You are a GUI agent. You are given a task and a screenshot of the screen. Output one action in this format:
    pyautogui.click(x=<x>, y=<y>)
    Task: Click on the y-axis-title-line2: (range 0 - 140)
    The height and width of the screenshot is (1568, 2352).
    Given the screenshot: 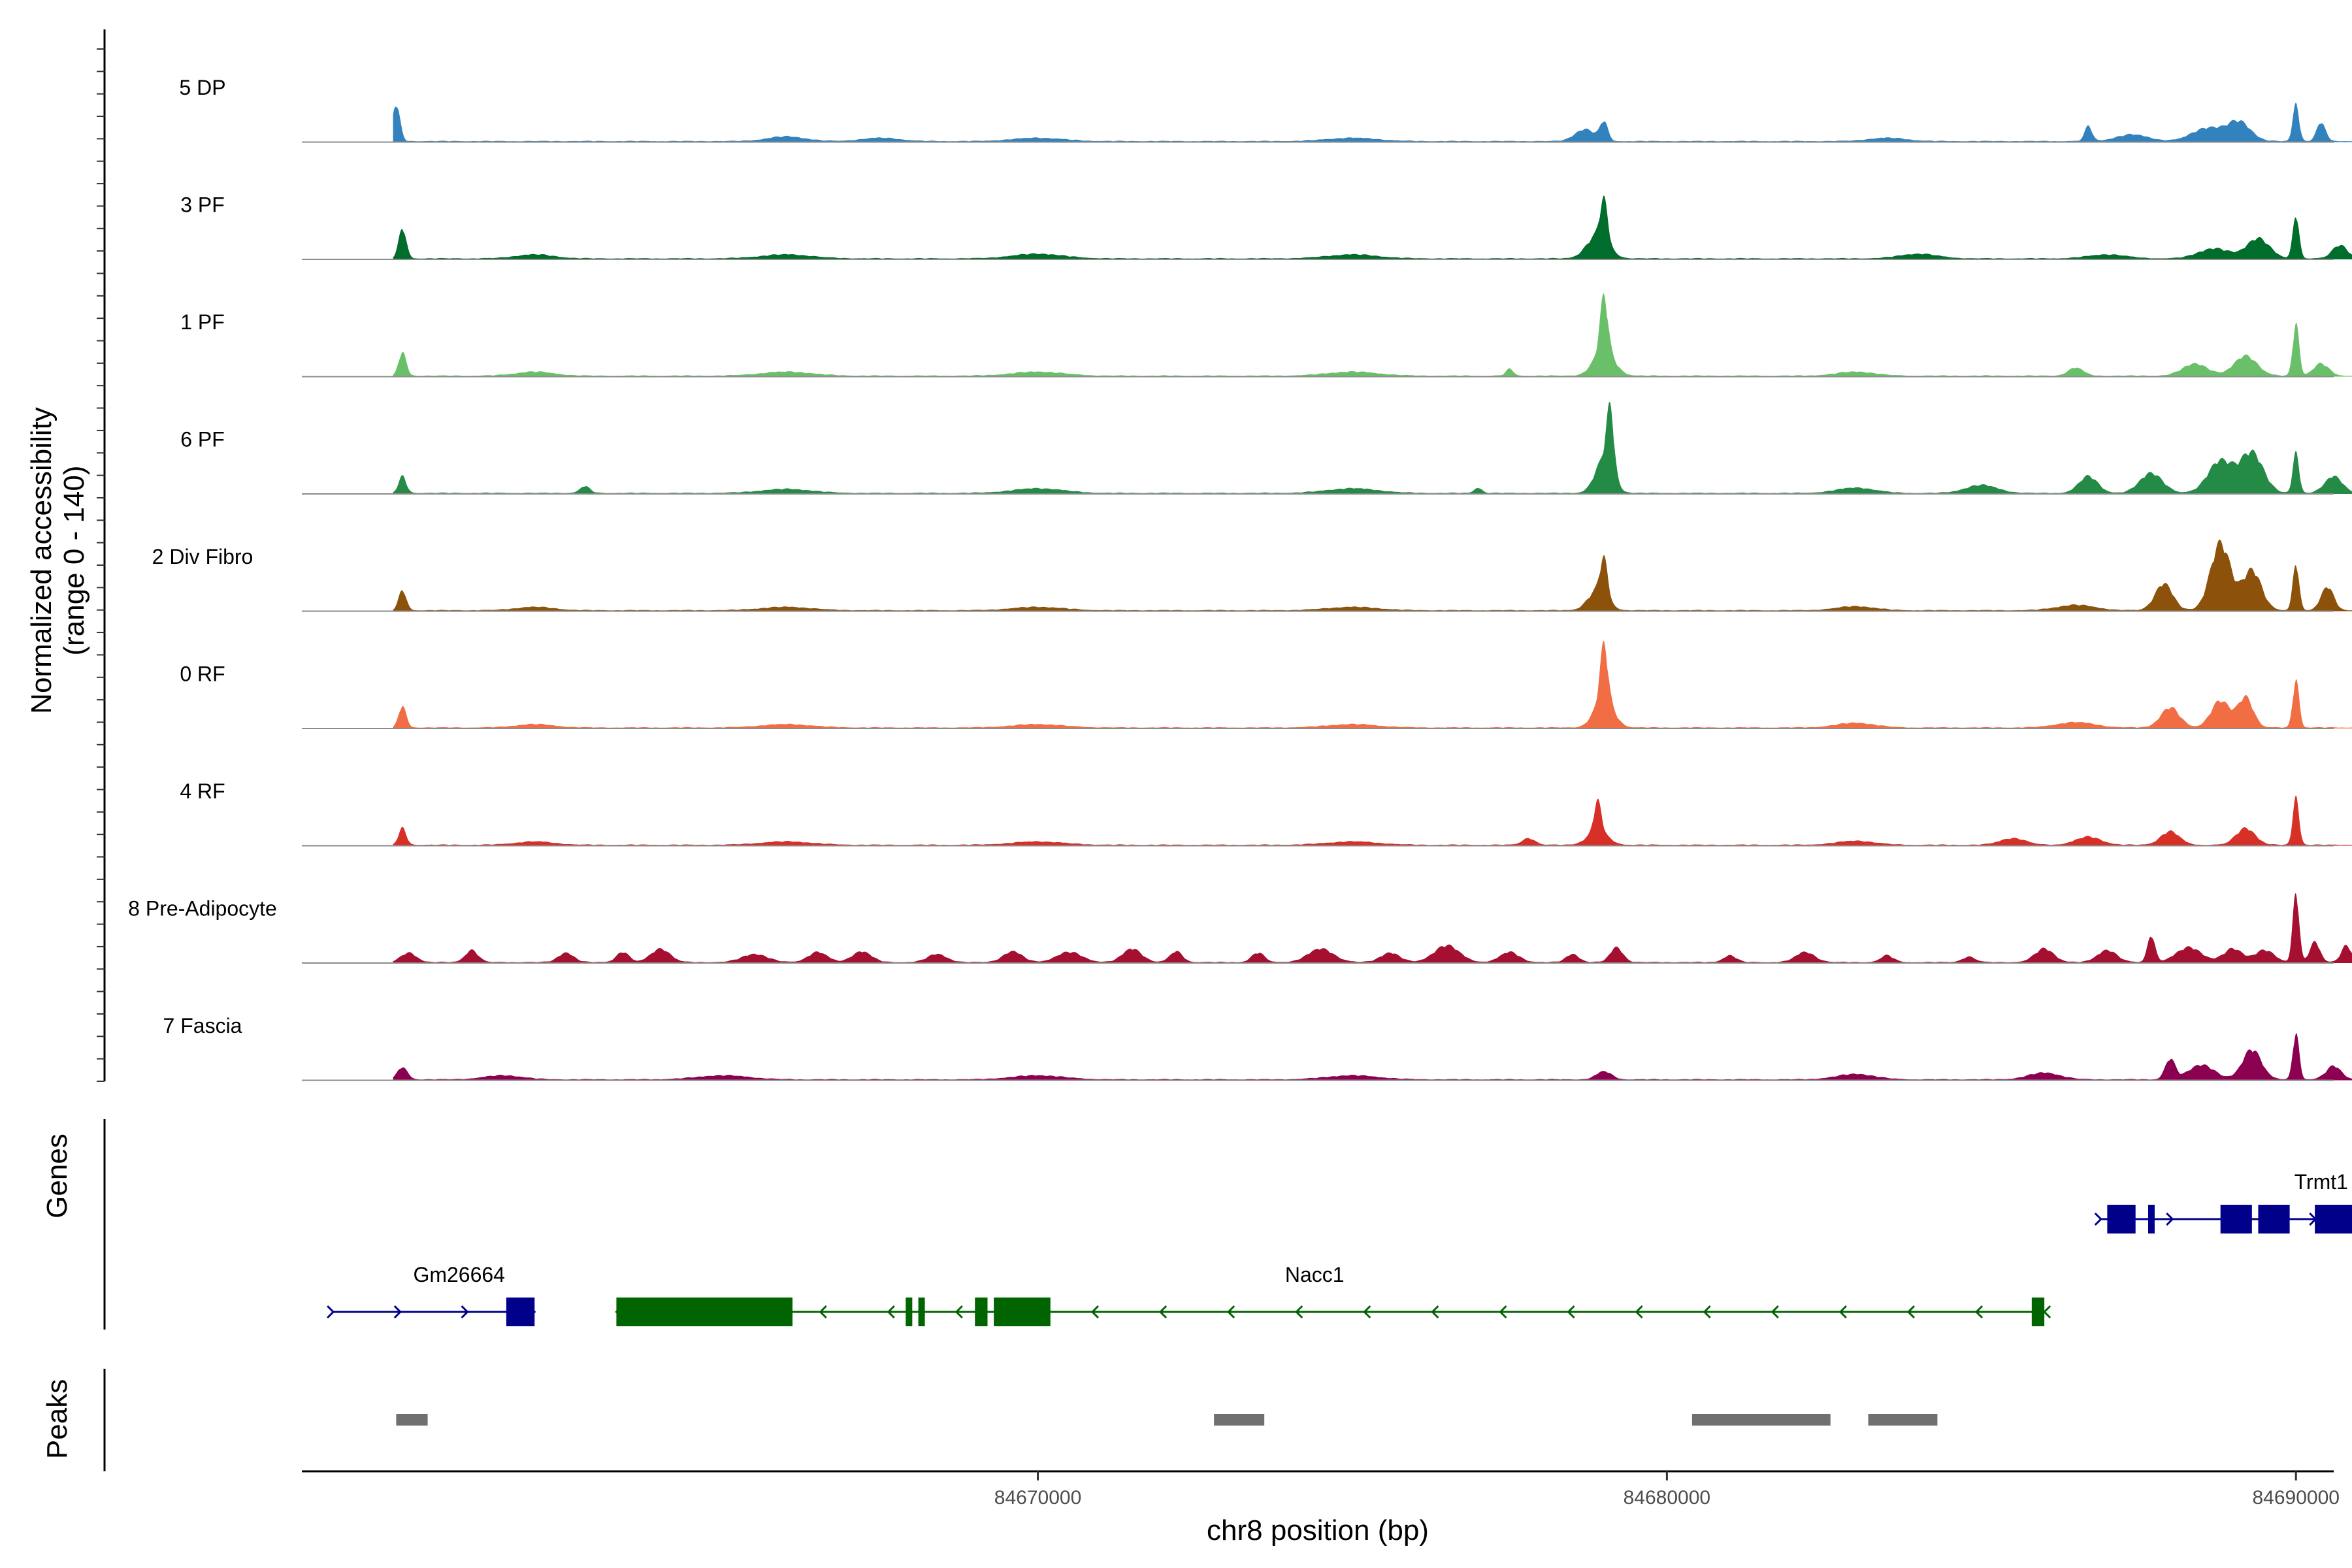 What is the action you would take?
    pyautogui.click(x=74, y=560)
    